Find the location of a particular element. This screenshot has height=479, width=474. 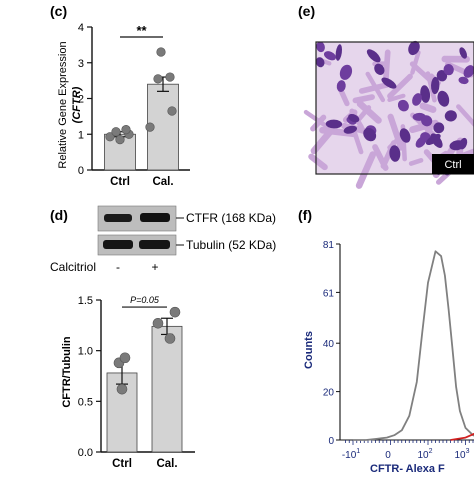

cell-nucleus is located at coordinates (438, 127).